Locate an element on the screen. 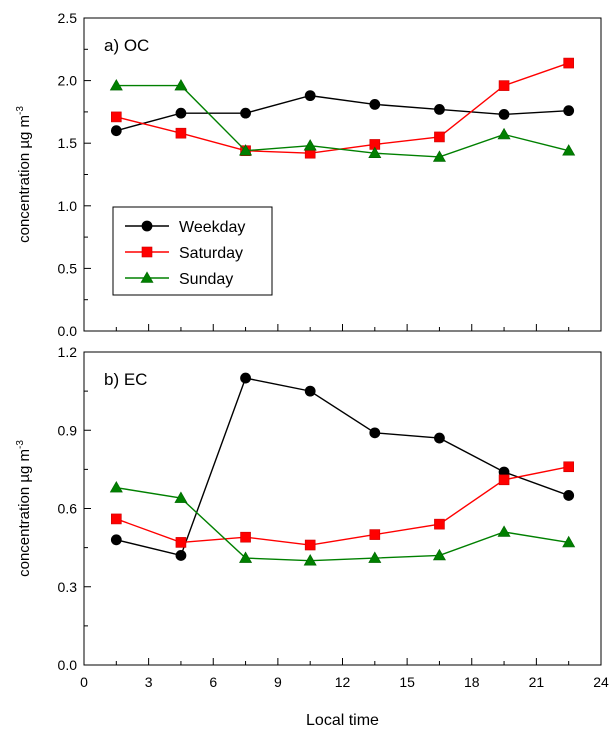  y-tick-label: 2.5 is located at coordinates (68, 18).